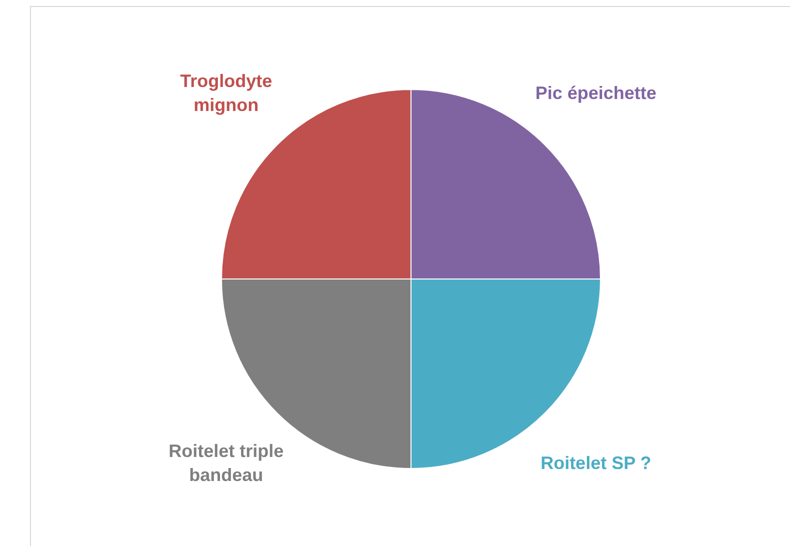  What do you see at coordinates (596, 462) in the screenshot?
I see `slice-label: Roitelet SP ?` at bounding box center [596, 462].